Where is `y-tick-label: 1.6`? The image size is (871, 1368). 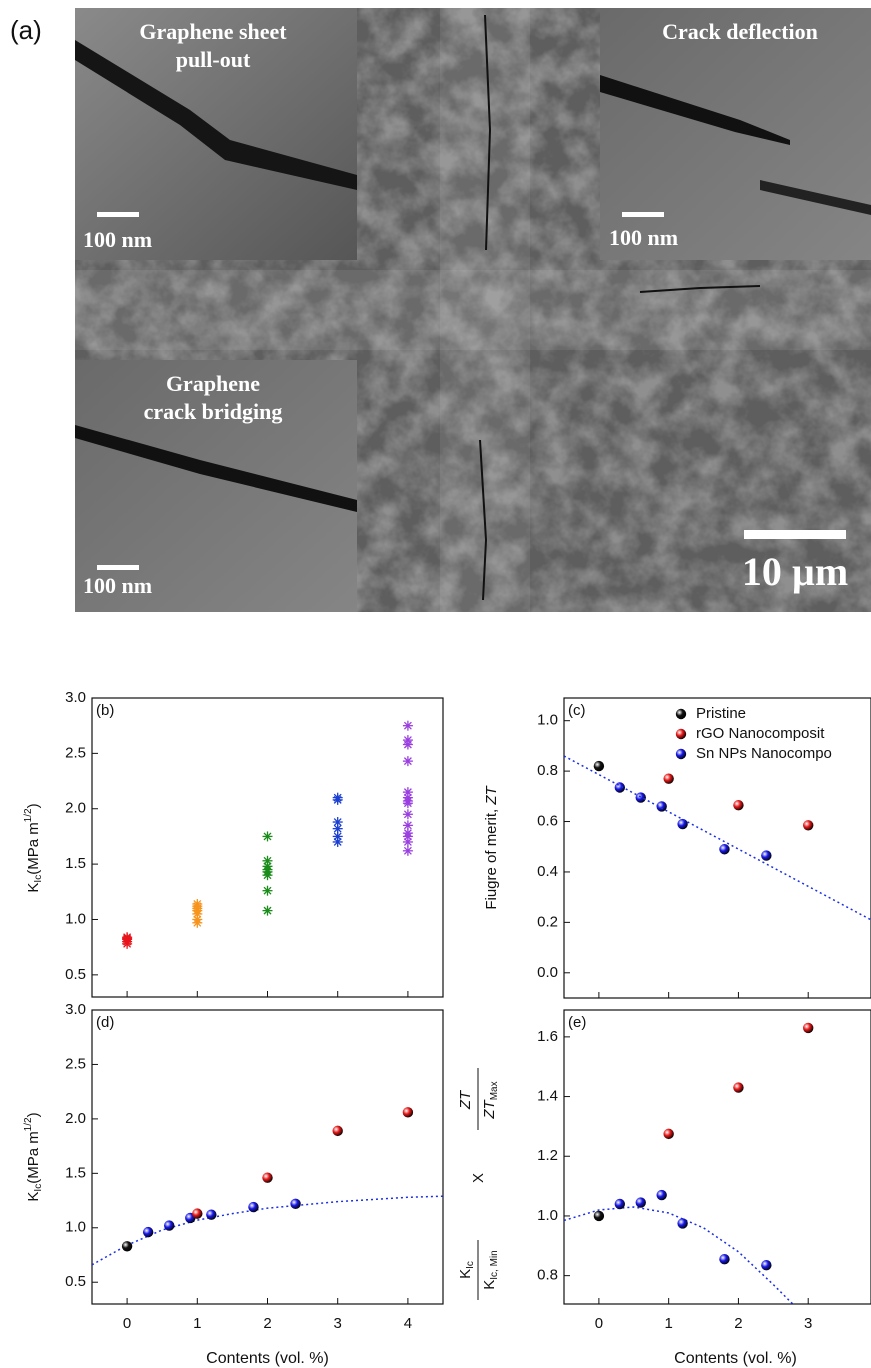 y-tick-label: 1.6 is located at coordinates (547, 1036).